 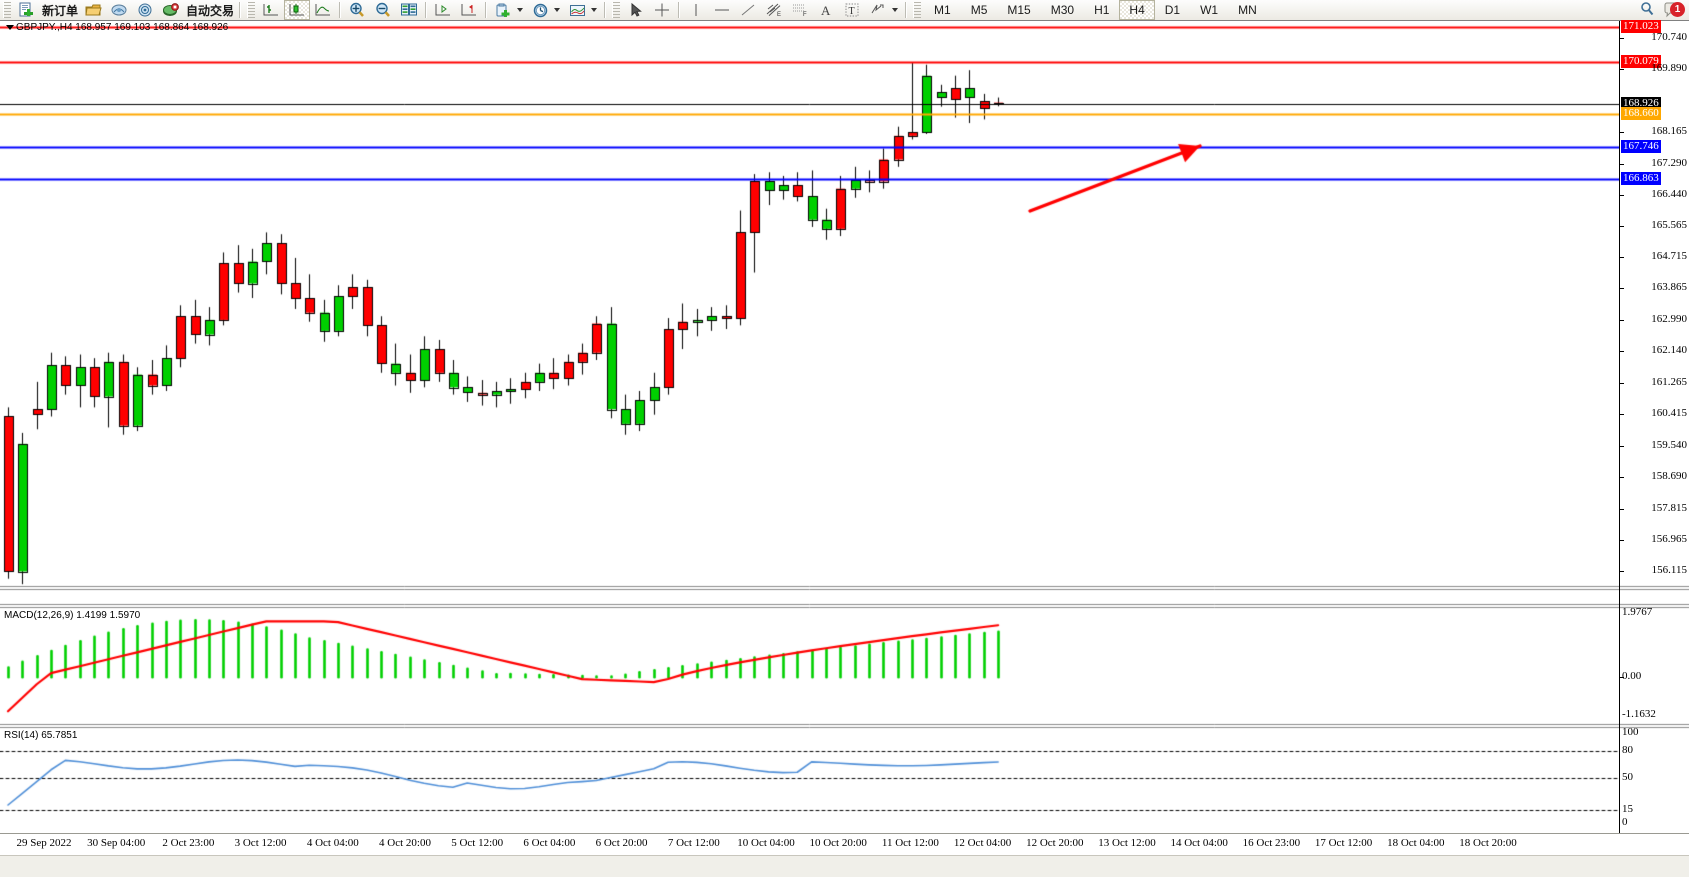 I want to click on fibonacci-icon: F, so click(x=800, y=10).